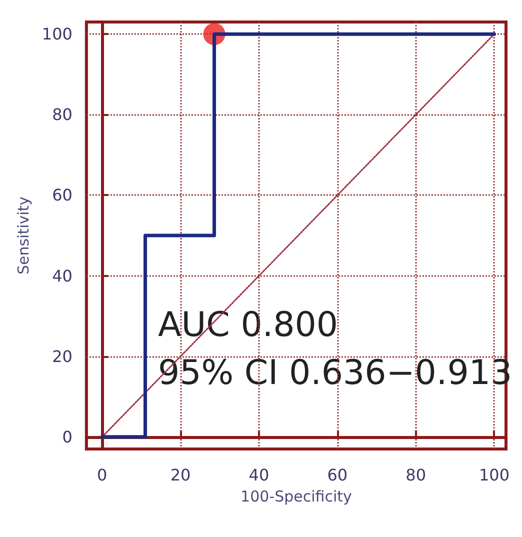 This screenshot has height=537, width=522. I want to click on y-tick-label: 0, so click(67, 436).